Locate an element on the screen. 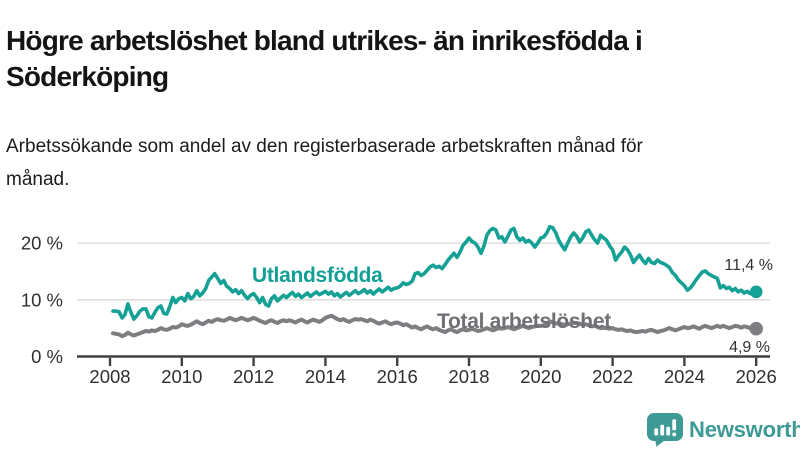 This screenshot has width=800, height=450. x-axis-label: 2012 is located at coordinates (253, 376).